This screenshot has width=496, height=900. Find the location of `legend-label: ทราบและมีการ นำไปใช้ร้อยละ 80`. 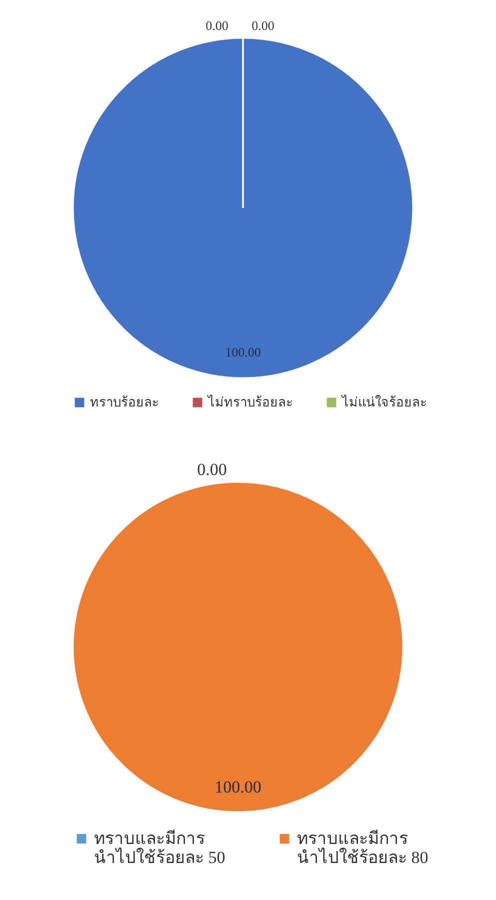

legend-label: ทราบและมีการ นำไปใช้ร้อยละ 80 is located at coordinates (362, 847).